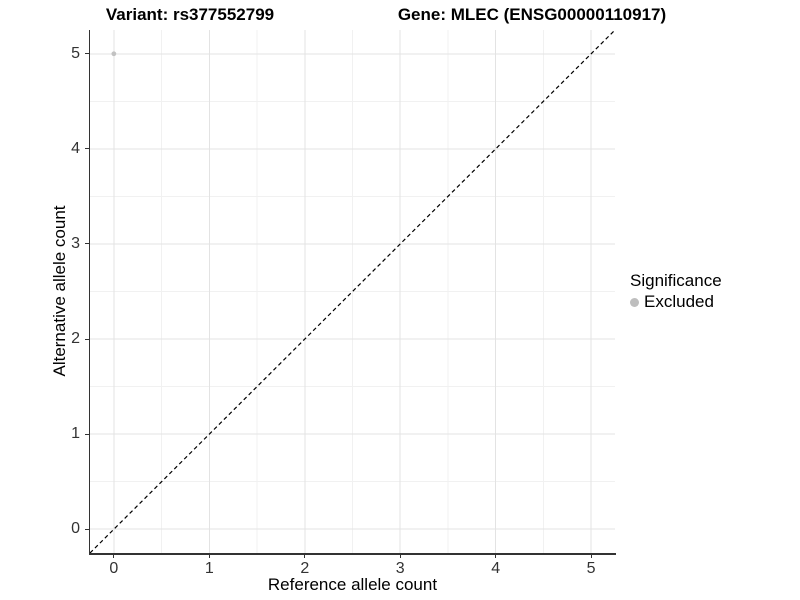  Describe the element at coordinates (679, 301) in the screenshot. I see `legend-item-label: Excluded` at that location.